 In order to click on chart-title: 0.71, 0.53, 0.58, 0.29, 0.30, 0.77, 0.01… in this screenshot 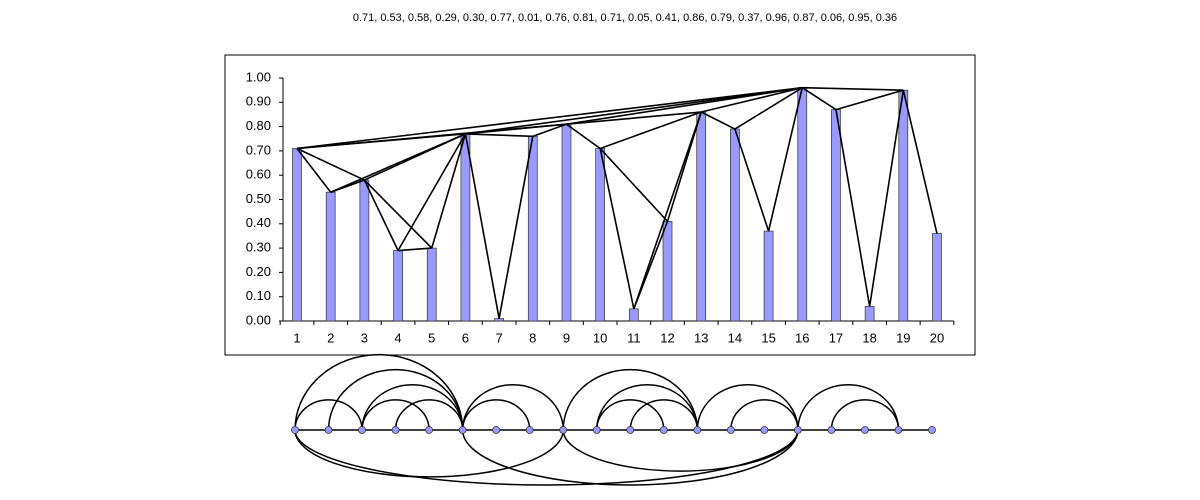, I will do `click(625, 18)`.